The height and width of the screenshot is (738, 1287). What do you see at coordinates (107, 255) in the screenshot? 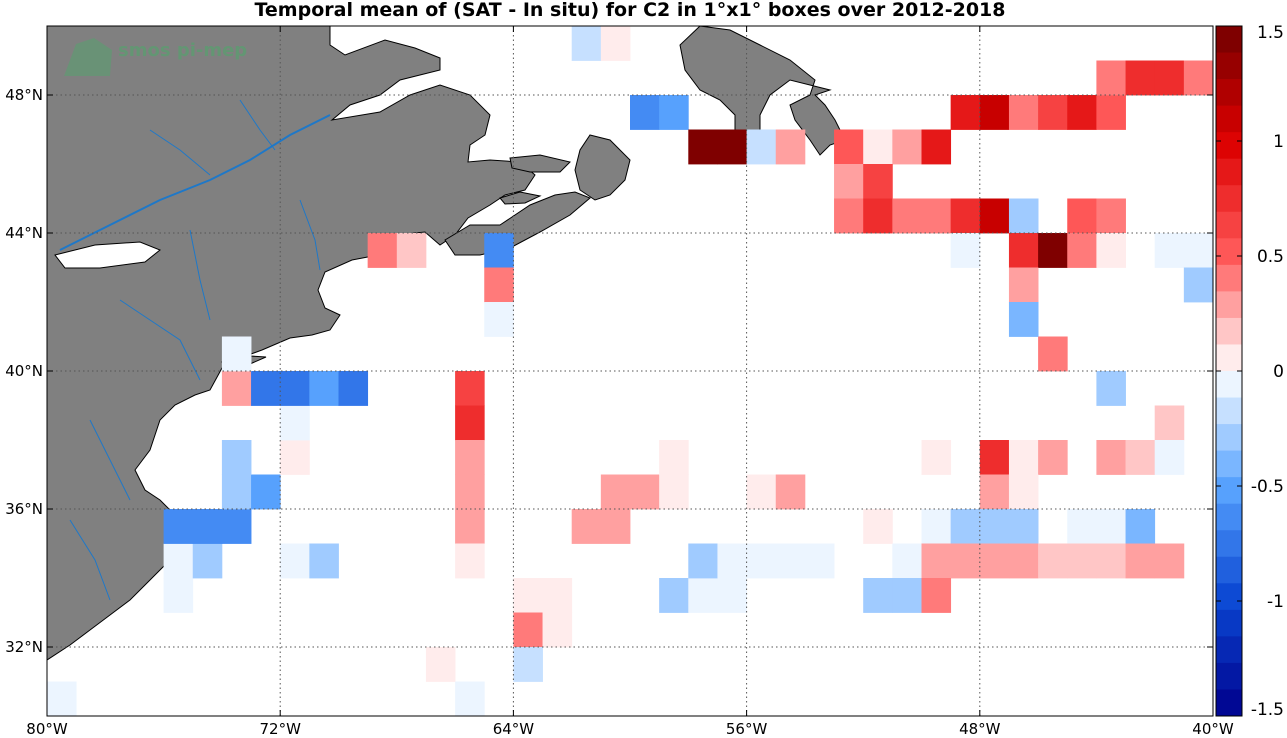
I see `lake-ontario` at bounding box center [107, 255].